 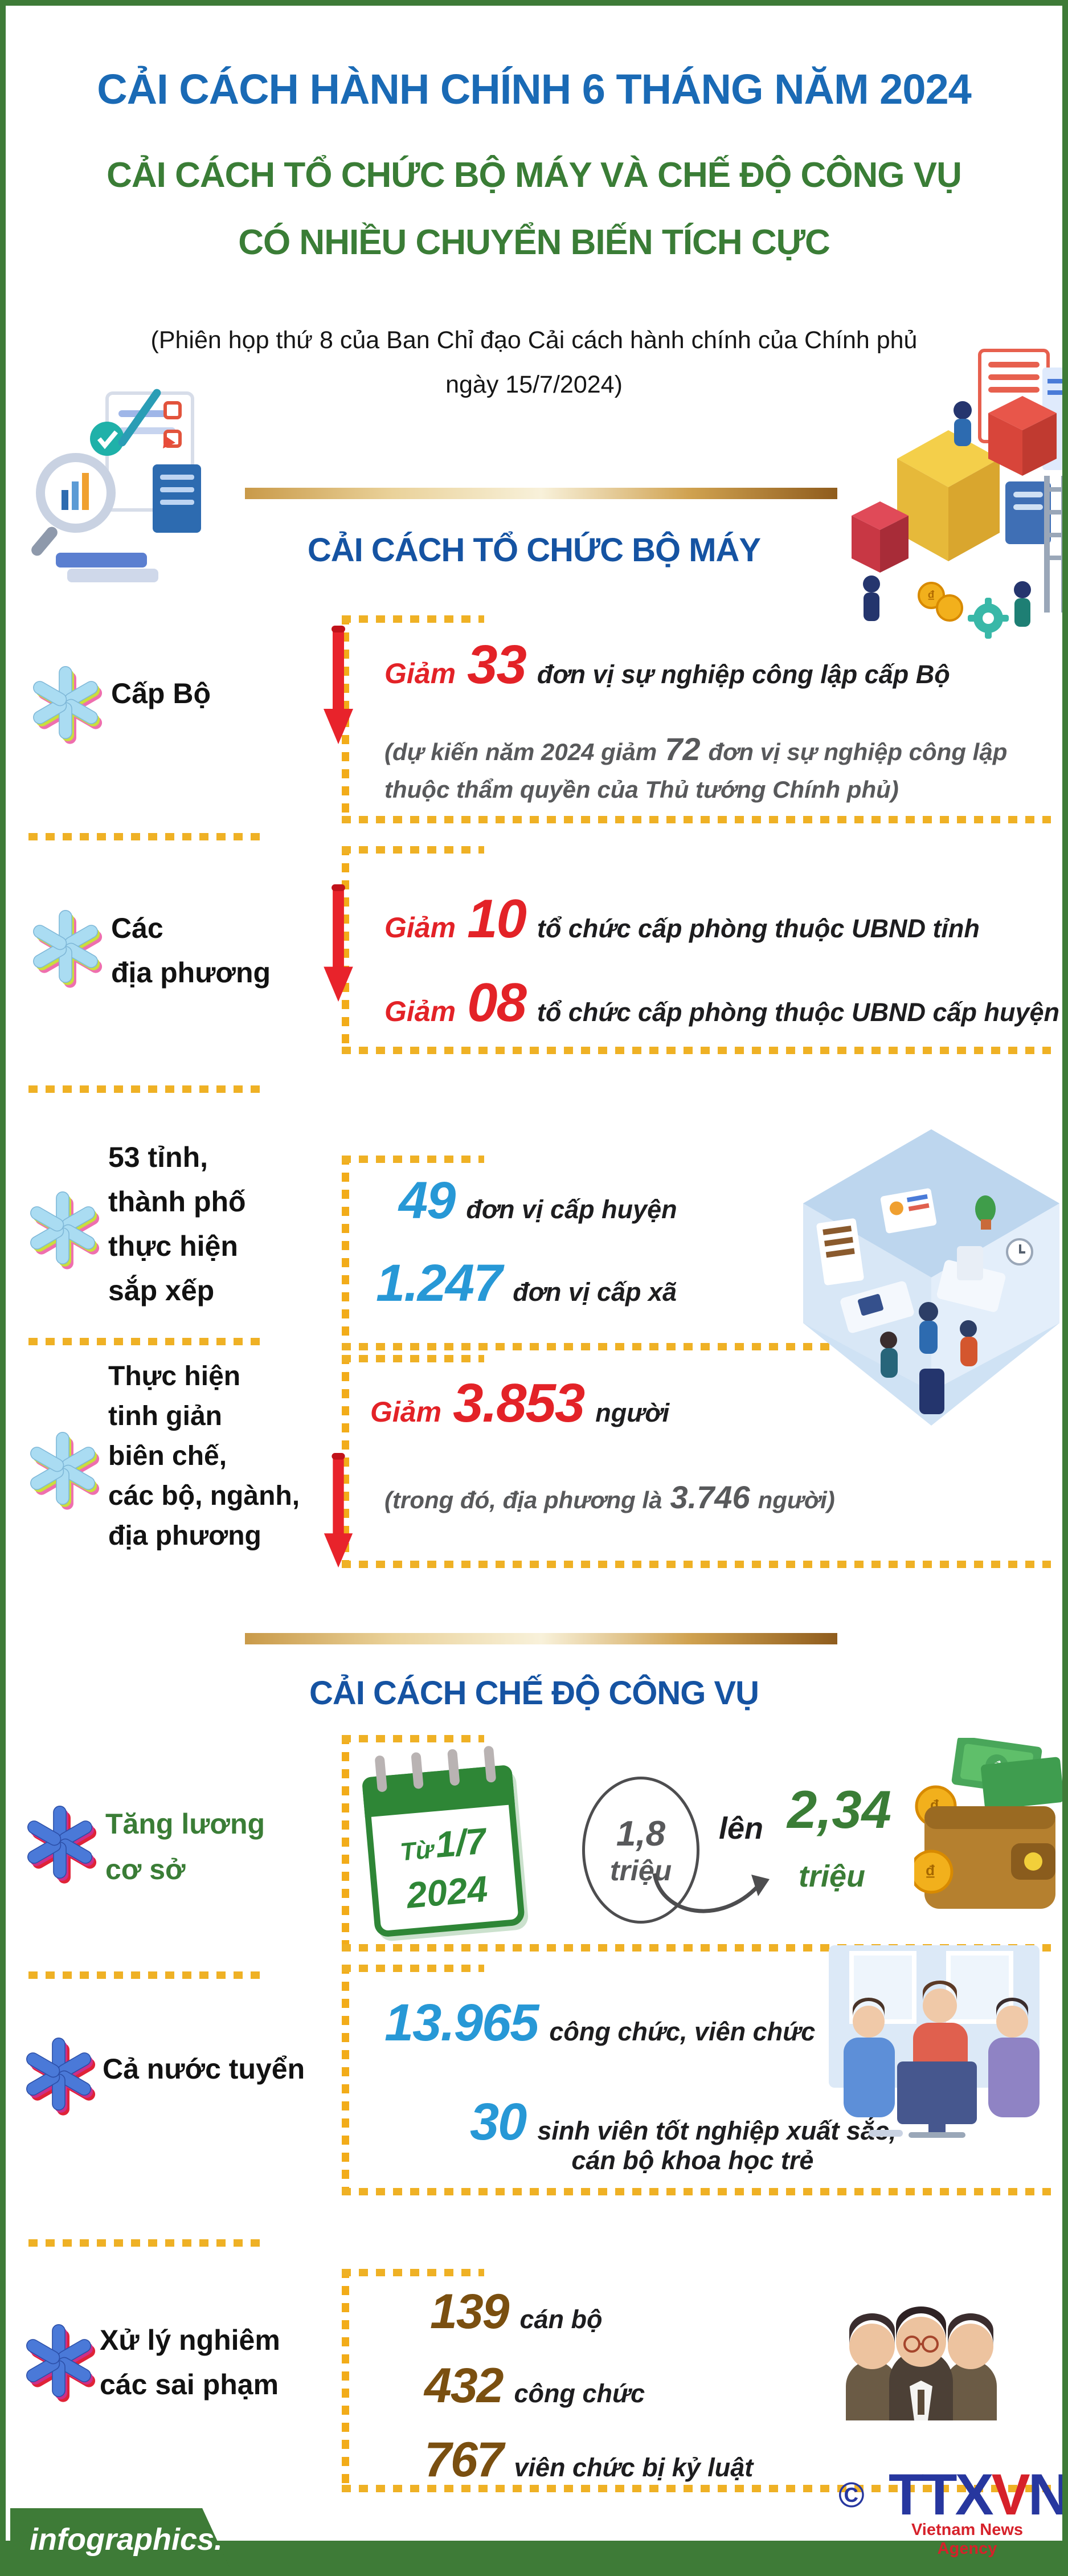 I want to click on row7-stat2: 432 công chức, so click(x=534, y=2386).